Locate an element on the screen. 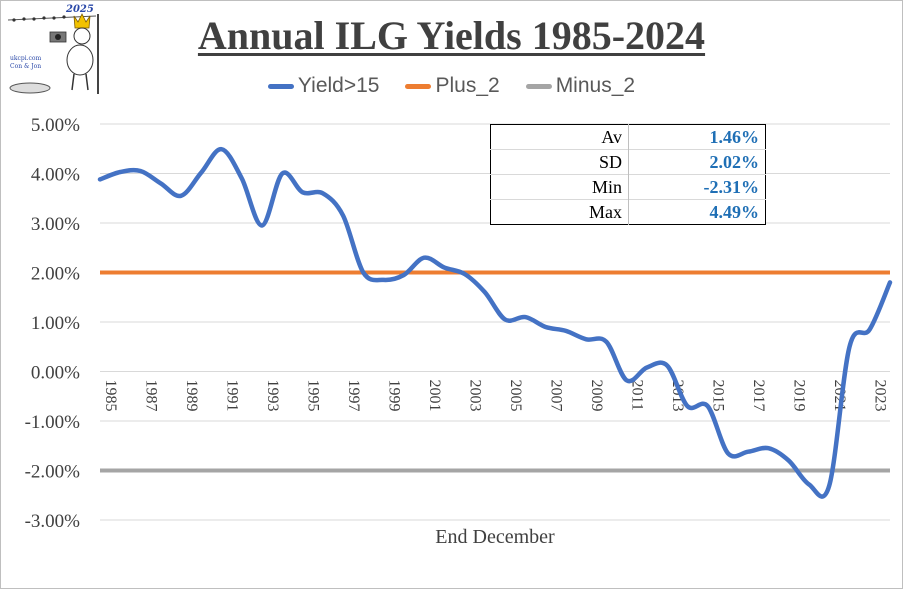 The width and height of the screenshot is (903, 589). stats-row-min: Min -2.31% is located at coordinates (628, 187).